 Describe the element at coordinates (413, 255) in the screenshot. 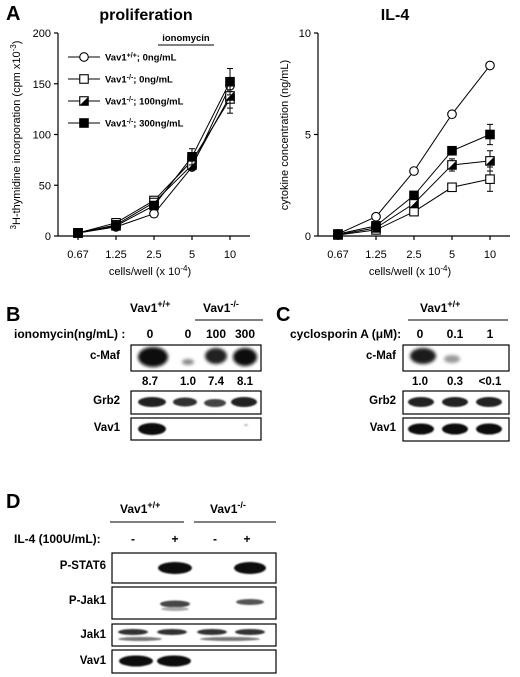

I see `x-tick-label: 2.5` at that location.